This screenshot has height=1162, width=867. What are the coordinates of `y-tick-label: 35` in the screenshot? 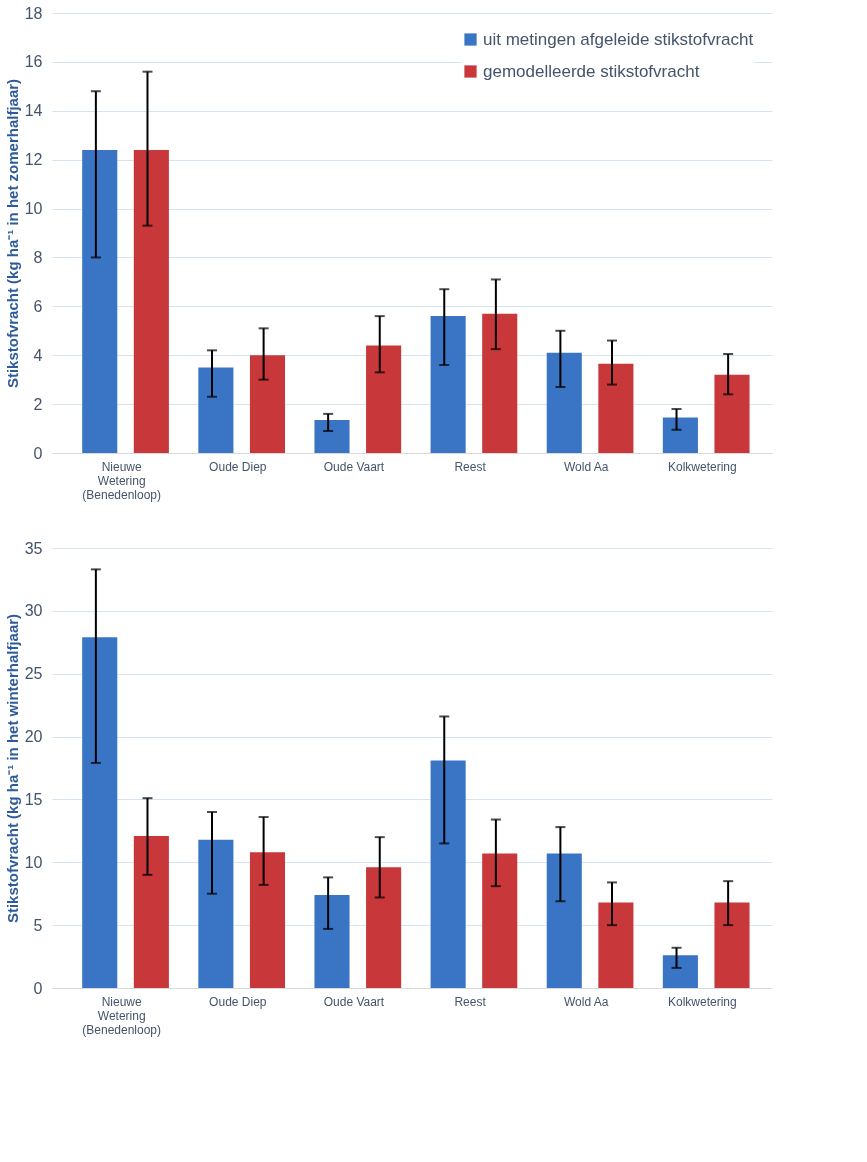 It's located at (33, 548).